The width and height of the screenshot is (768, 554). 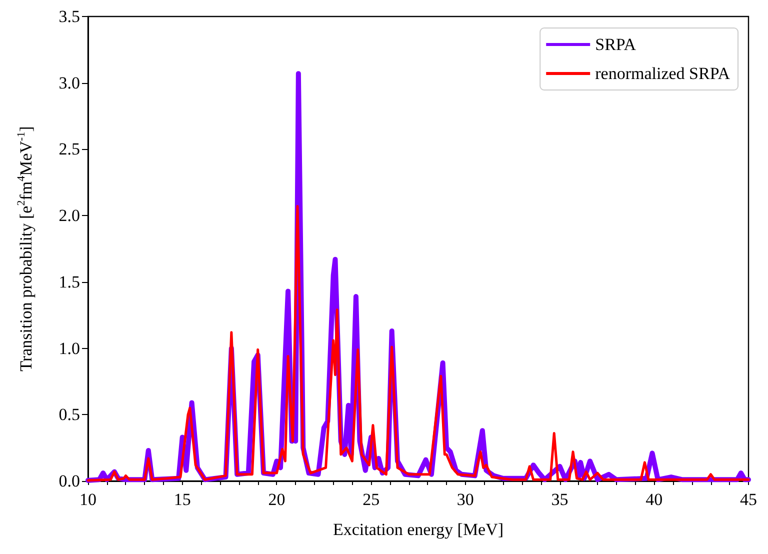 I want to click on y-tick-label: 0.0, so click(x=69, y=481).